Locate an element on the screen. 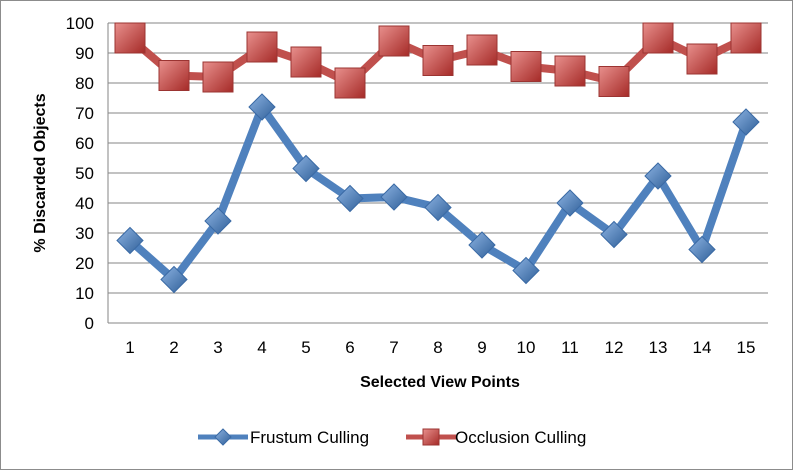 This screenshot has width=793, height=470. x-tick-label: 12 is located at coordinates (614, 347).